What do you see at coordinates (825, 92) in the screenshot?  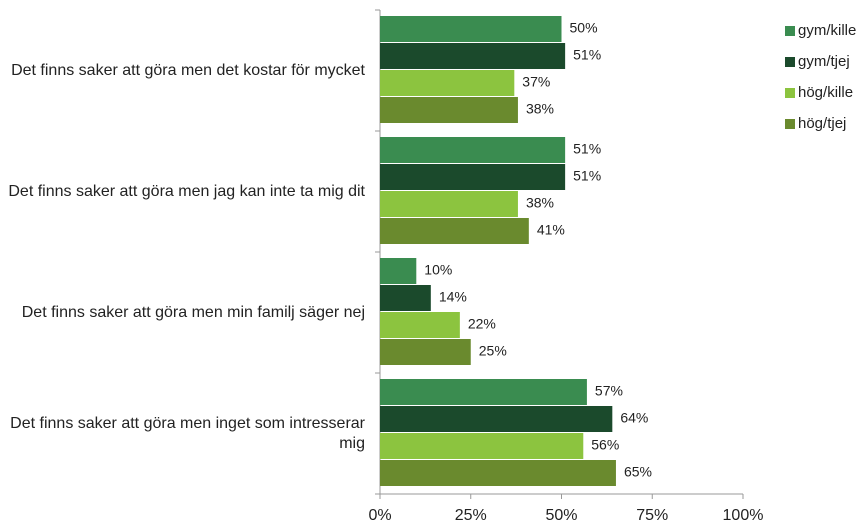 I see `legend-label: hög/kille` at bounding box center [825, 92].